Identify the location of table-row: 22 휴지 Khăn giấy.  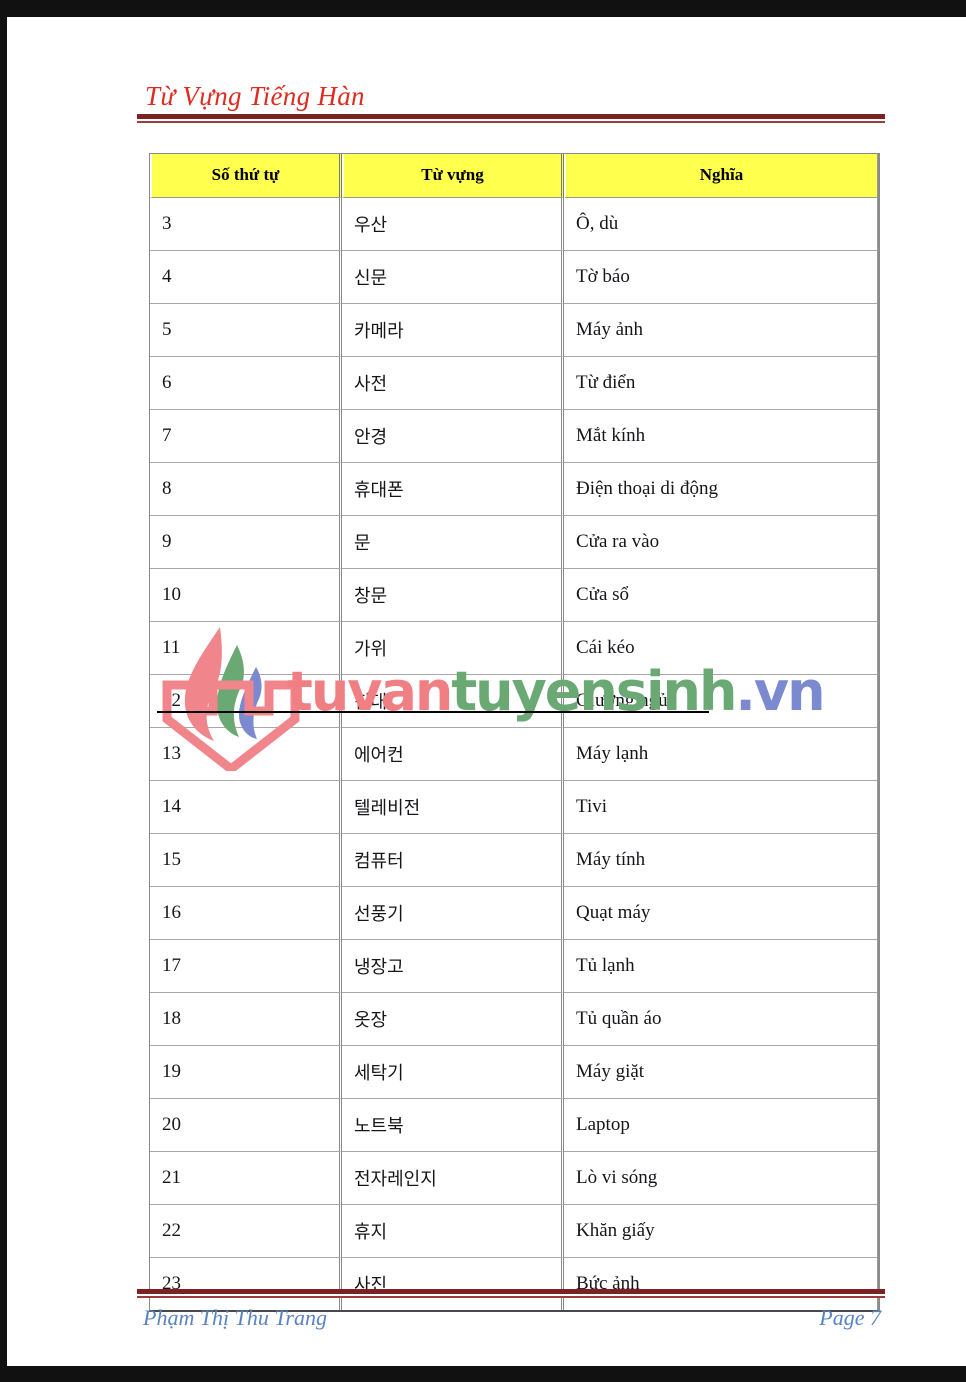
(514, 1231).